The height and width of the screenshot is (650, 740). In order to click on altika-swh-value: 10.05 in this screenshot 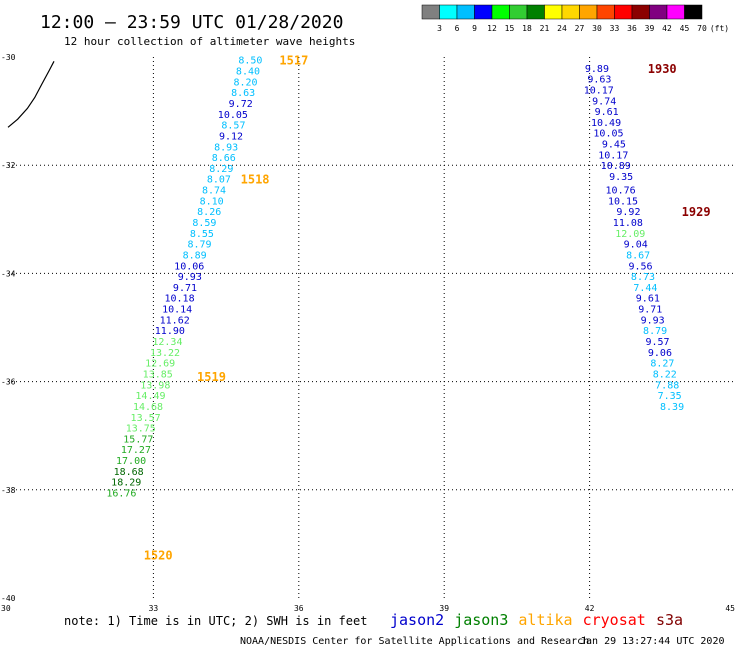, I will do `click(233, 115)`.